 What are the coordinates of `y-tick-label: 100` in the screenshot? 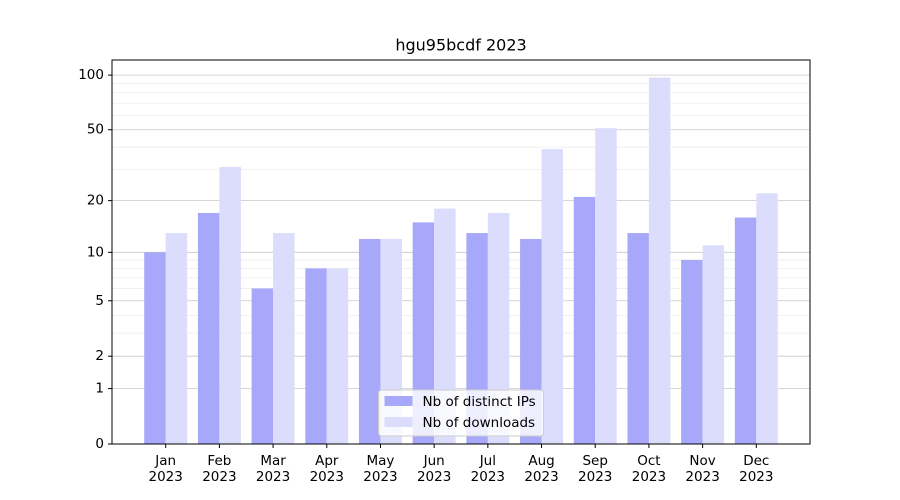 It's located at (91, 75).